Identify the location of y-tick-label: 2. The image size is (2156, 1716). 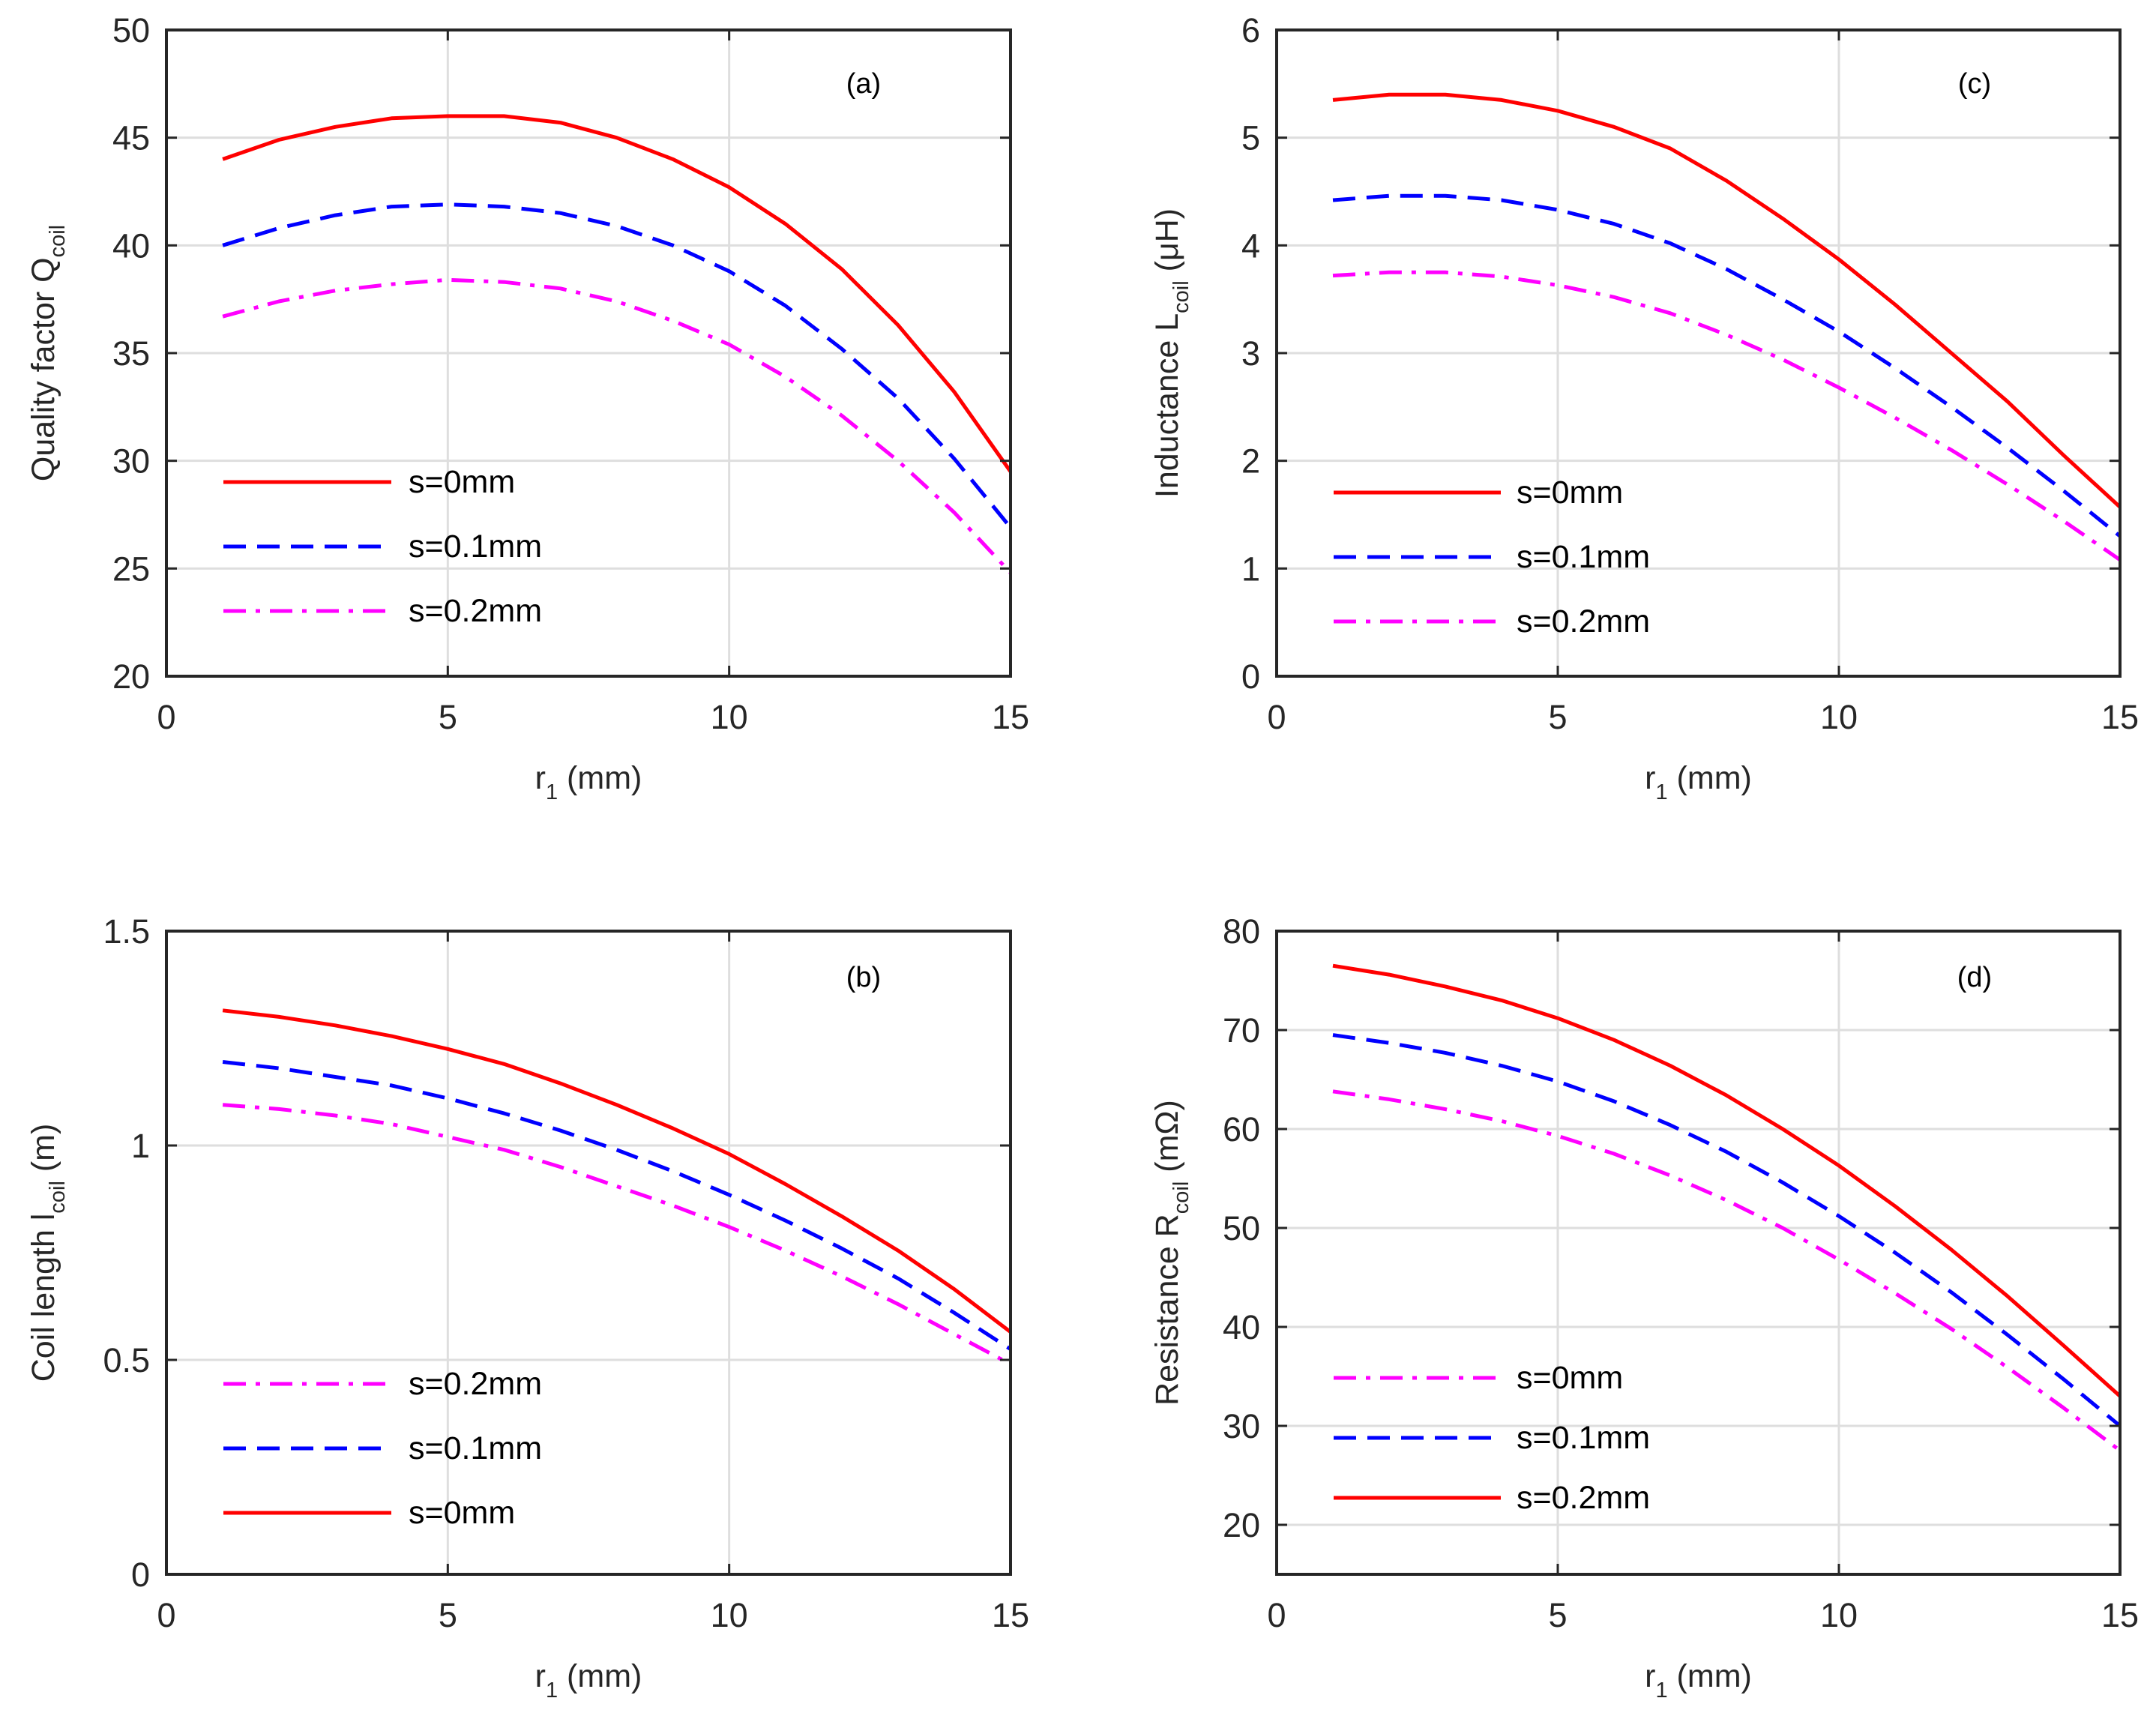
(1250, 461).